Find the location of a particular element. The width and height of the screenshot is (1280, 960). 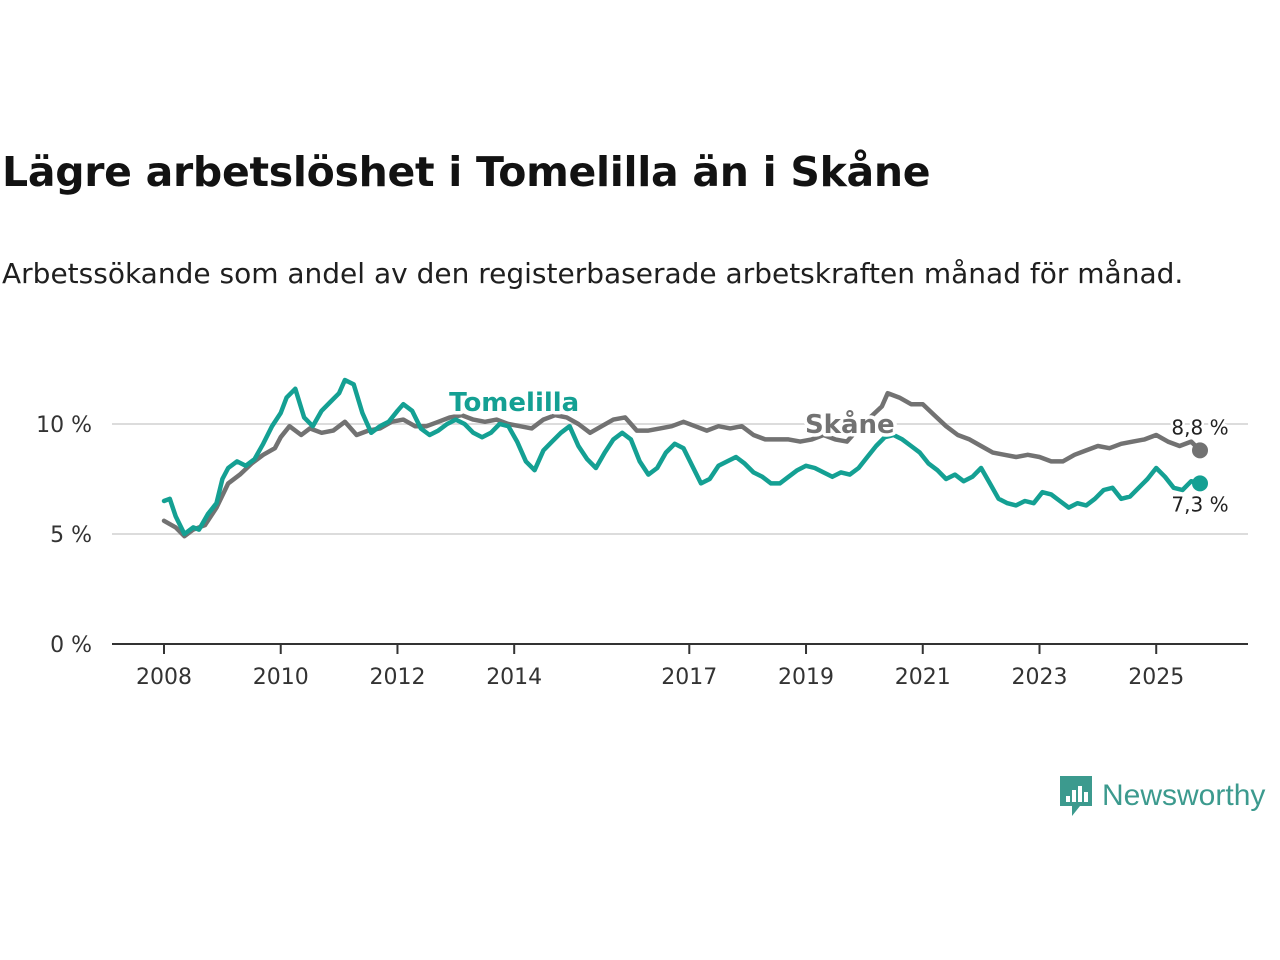

x-tick-label: 2014 is located at coordinates (514, 677).